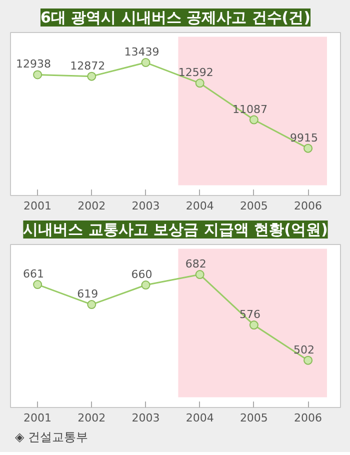 This screenshot has height=455, width=350. What do you see at coordinates (175, 17) in the screenshot?
I see `chart-title: 6대 광역시 시내버스 공제사고 건수(건)` at bounding box center [175, 17].